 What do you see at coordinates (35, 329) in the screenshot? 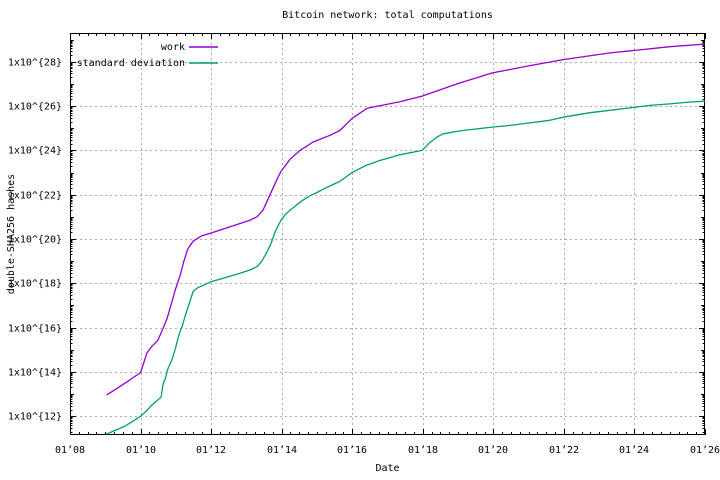
I see `y-tick-label: 1x10^{16}` at bounding box center [35, 329].